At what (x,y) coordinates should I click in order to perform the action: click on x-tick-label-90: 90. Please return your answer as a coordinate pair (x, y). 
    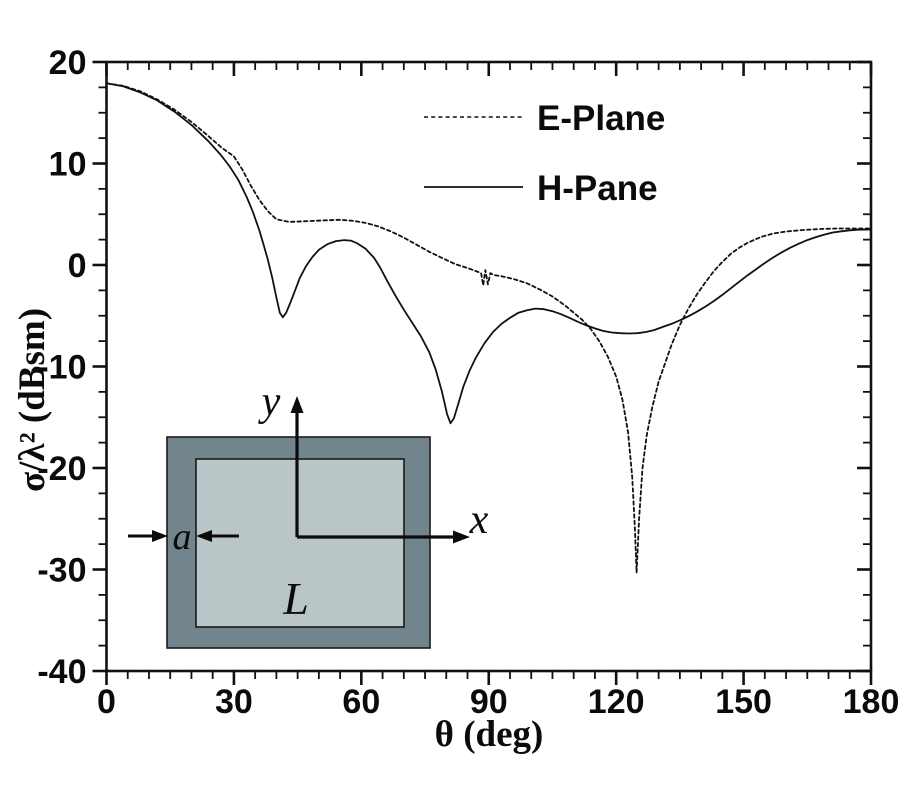
    Looking at the image, I should click on (489, 702).